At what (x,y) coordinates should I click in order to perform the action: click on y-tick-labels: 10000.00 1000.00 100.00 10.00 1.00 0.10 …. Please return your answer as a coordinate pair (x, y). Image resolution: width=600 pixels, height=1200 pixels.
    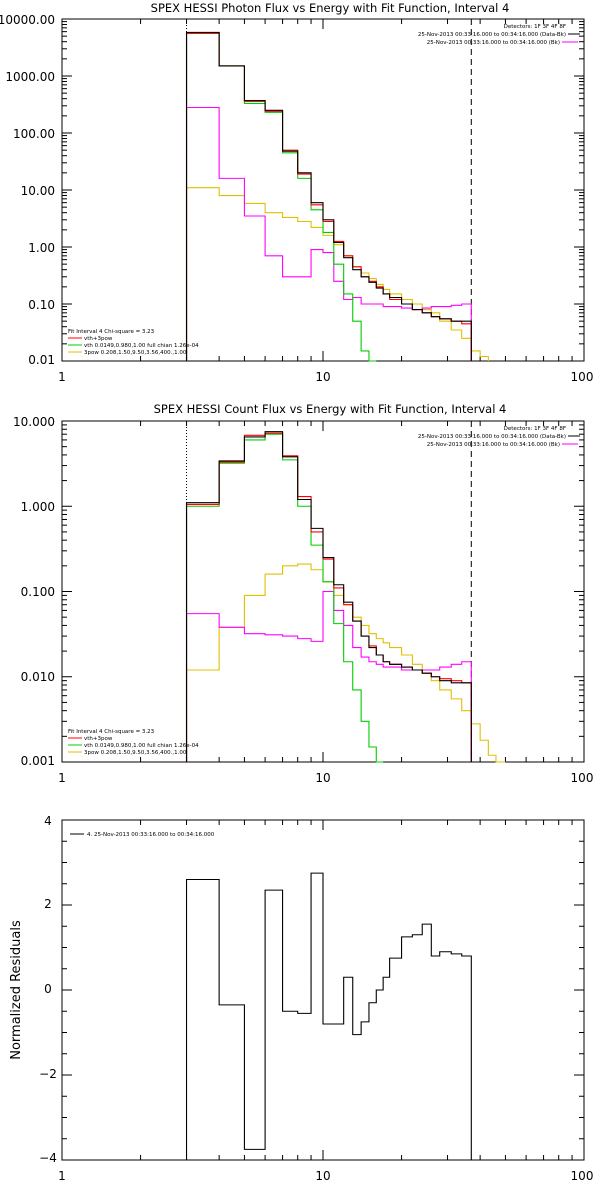
    Looking at the image, I should click on (27, 190).